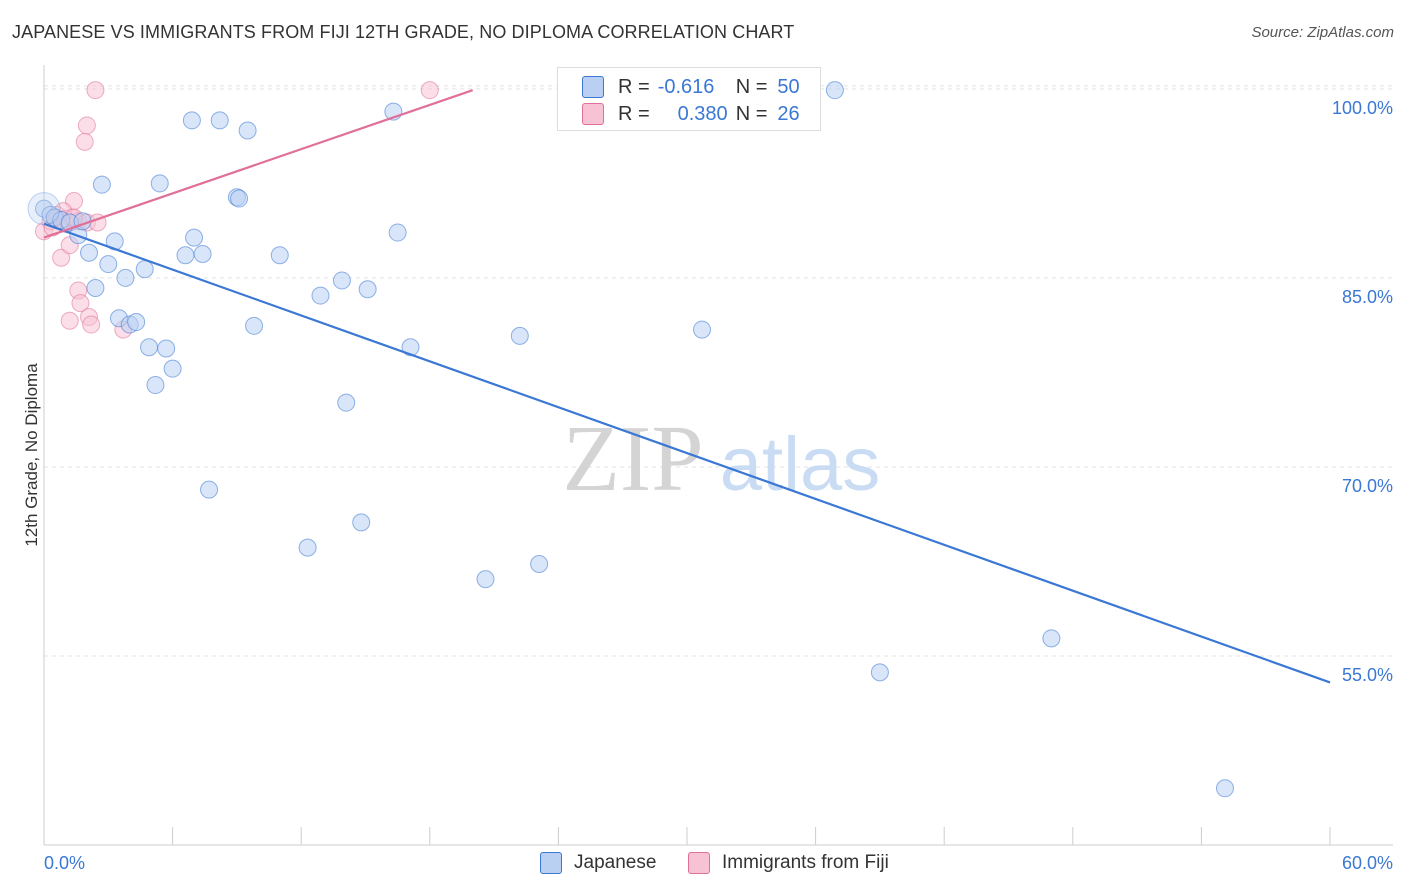 The width and height of the screenshot is (1406, 892). I want to click on bottom-legend-japanese: Japanese, so click(598, 863).